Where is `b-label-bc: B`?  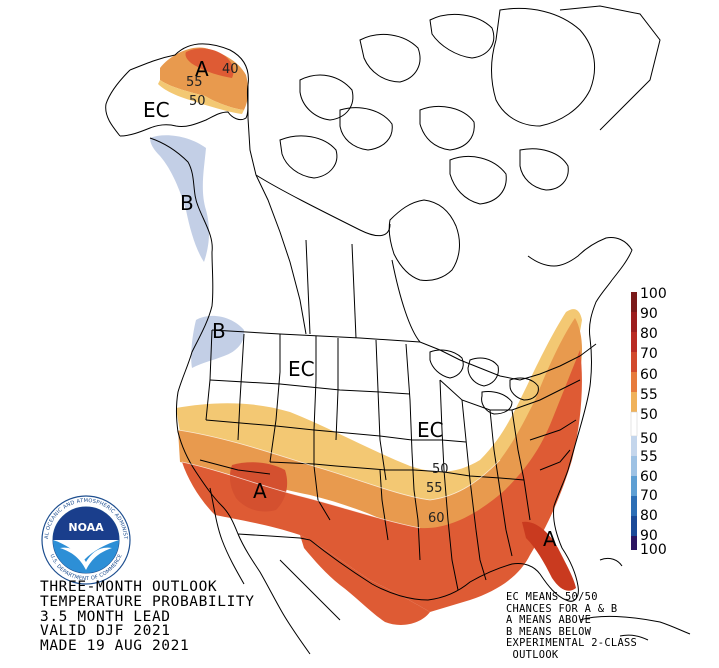 b-label-bc: B is located at coordinates (187, 203).